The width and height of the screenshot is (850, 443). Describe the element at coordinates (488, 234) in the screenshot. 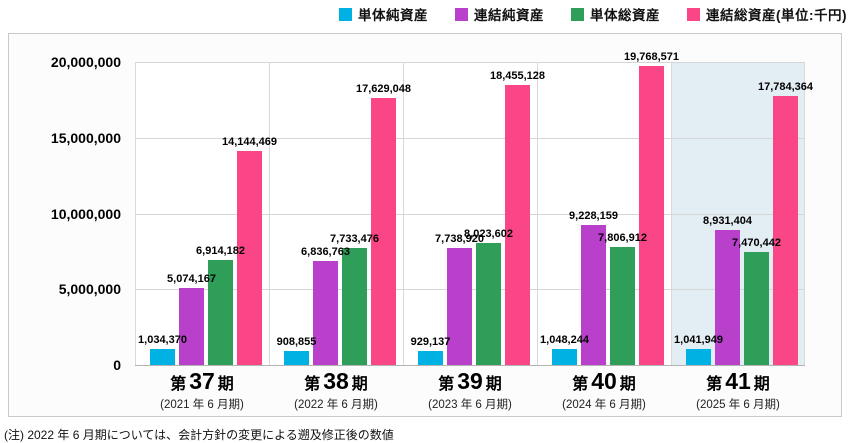

I see `bar-value-label: 8,023,602` at that location.